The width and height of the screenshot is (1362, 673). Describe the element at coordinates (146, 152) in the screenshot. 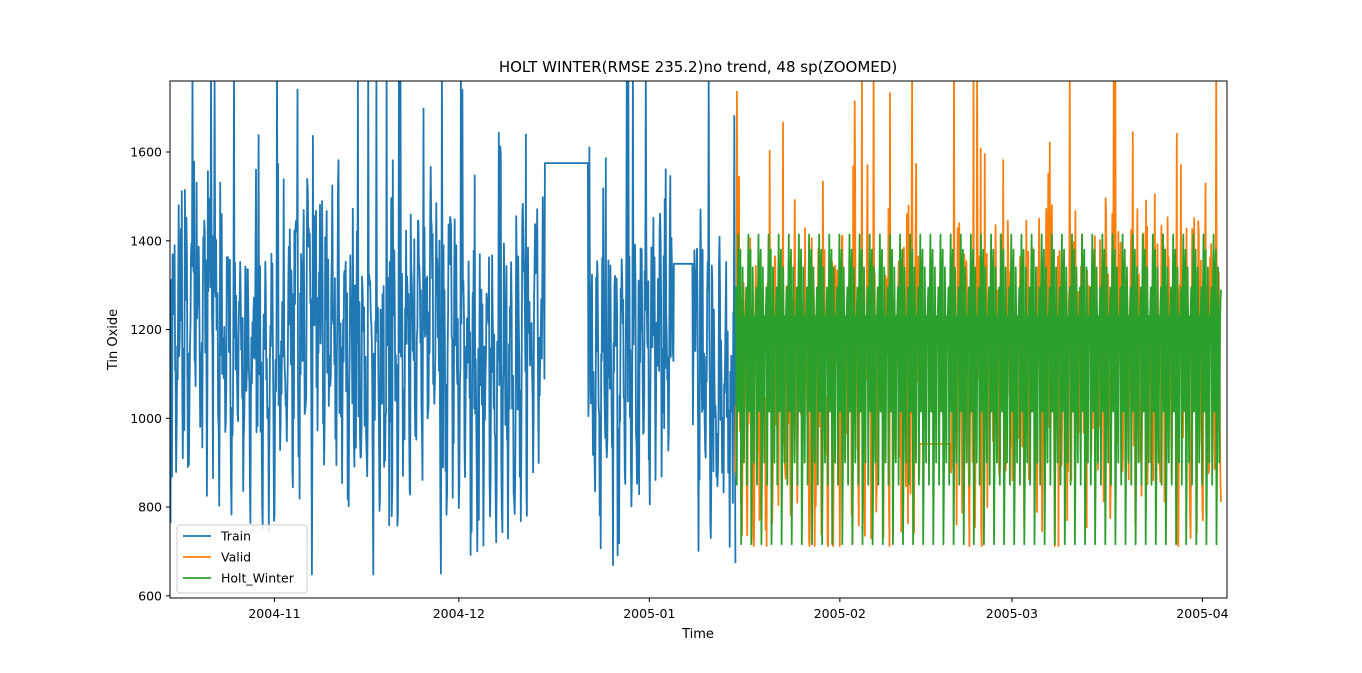

I see `y-tick-label: 1600` at that location.